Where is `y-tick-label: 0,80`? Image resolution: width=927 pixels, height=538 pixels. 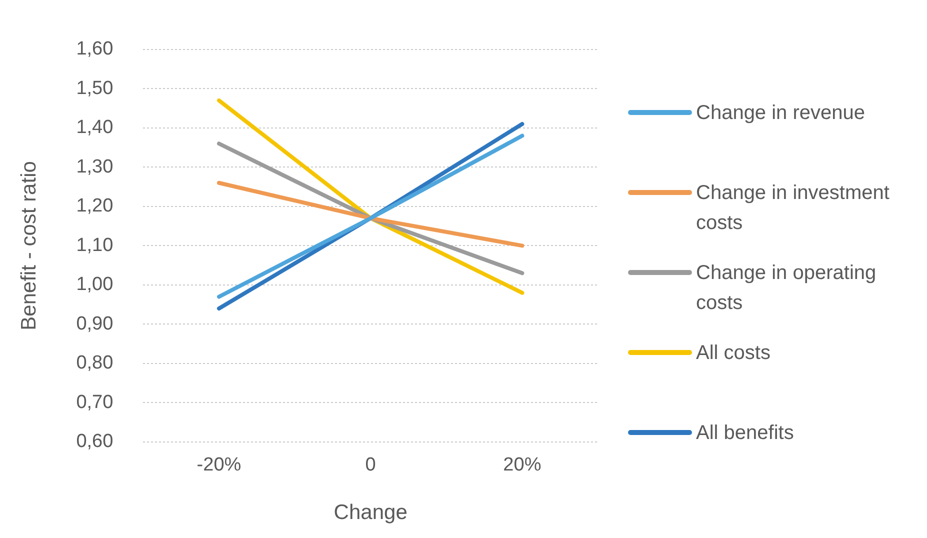 y-tick-label: 0,80 is located at coordinates (95, 363).